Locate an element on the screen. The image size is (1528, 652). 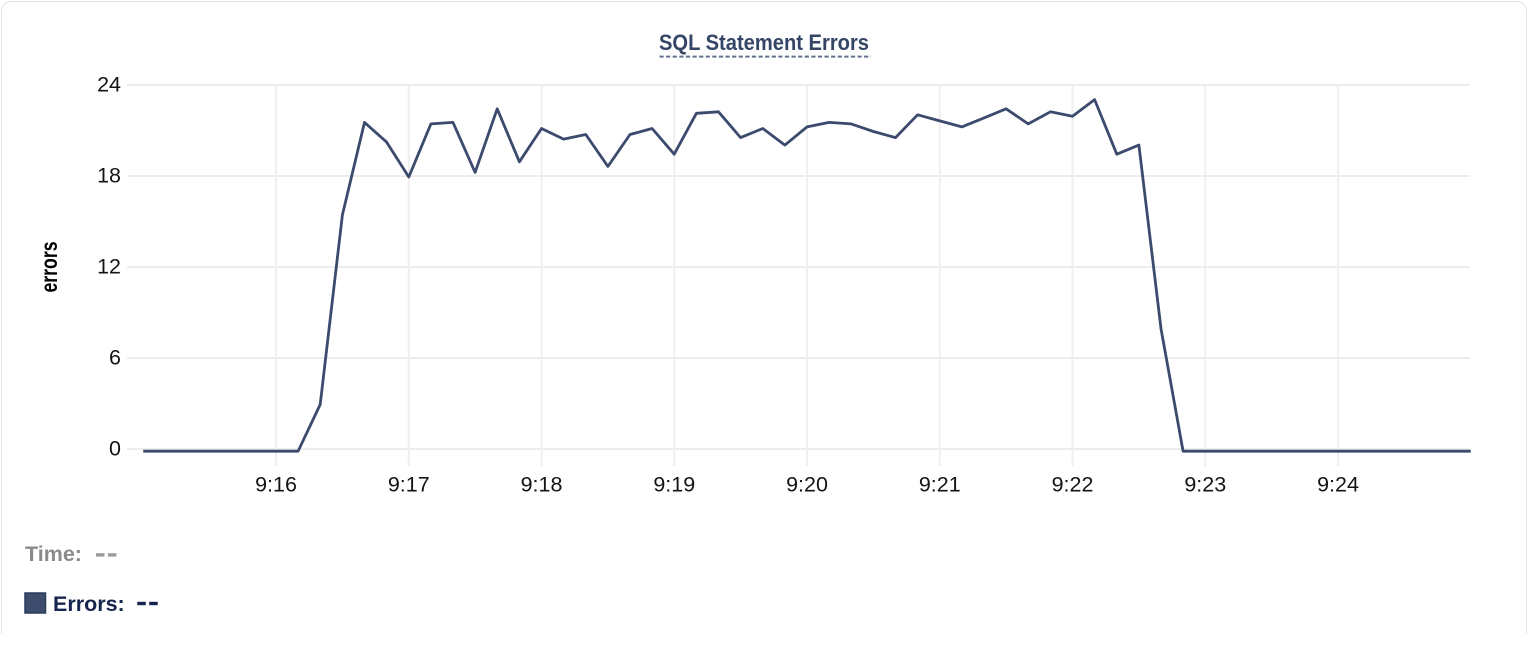
svg-text: errors is located at coordinates (49, 267).